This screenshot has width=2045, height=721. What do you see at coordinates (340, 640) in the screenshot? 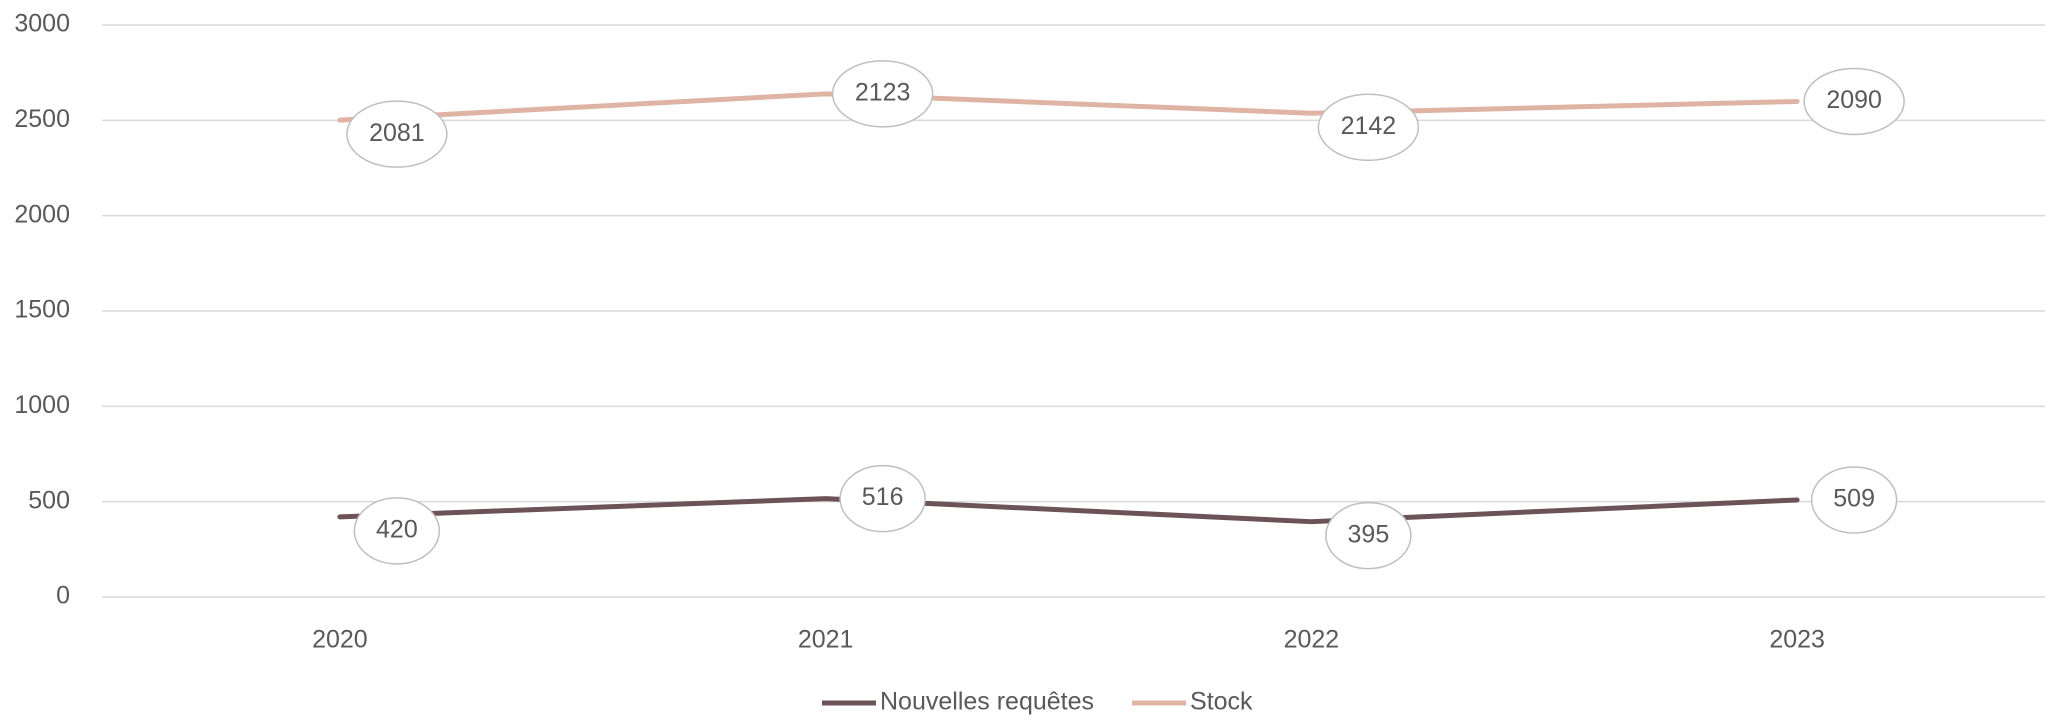
I see `x-tick-label: 2020` at bounding box center [340, 640].